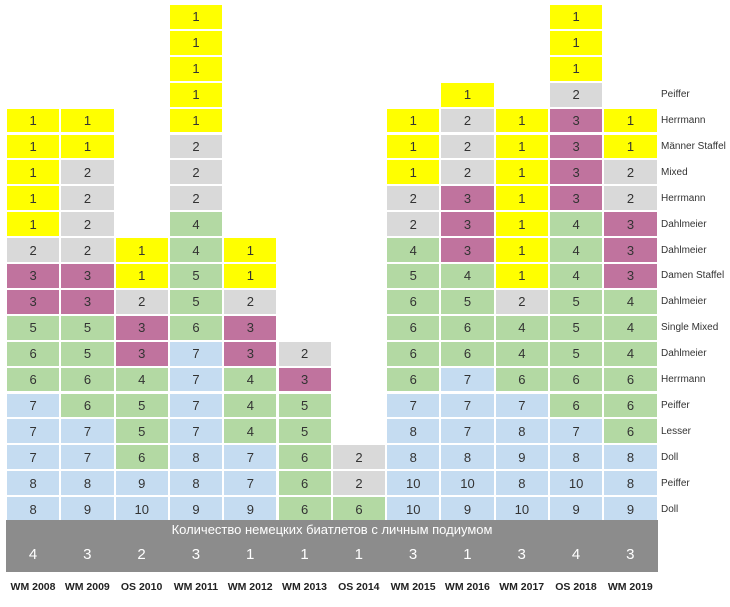 Image resolution: width=730 pixels, height=607 pixels. Describe the element at coordinates (141, 483) in the screenshot. I see `cell-2-18: 9` at that location.